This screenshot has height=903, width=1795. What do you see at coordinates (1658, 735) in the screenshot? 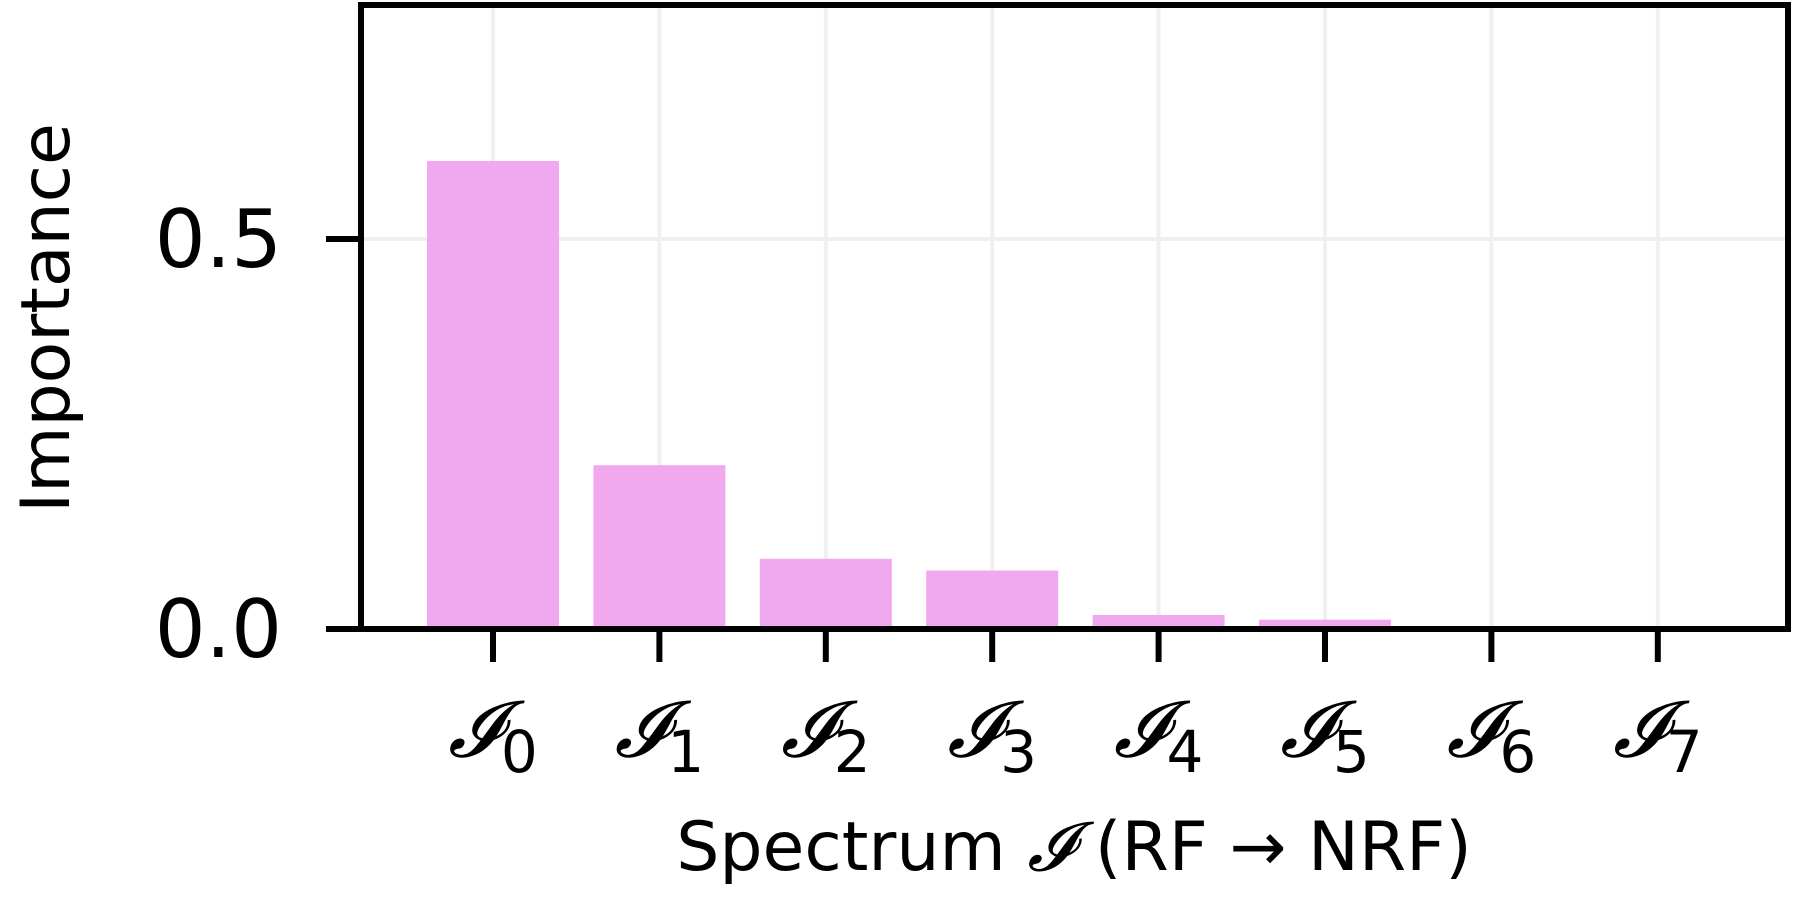
I see `x-tick-label: 𝓘7` at bounding box center [1658, 735].